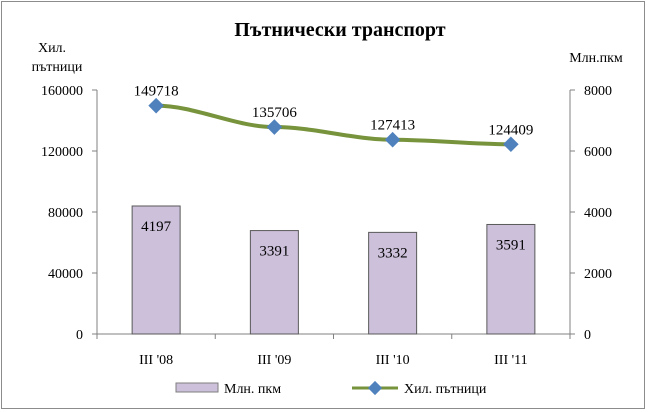  I want to click on chart-title: Пътнически транспорт, so click(339, 30).